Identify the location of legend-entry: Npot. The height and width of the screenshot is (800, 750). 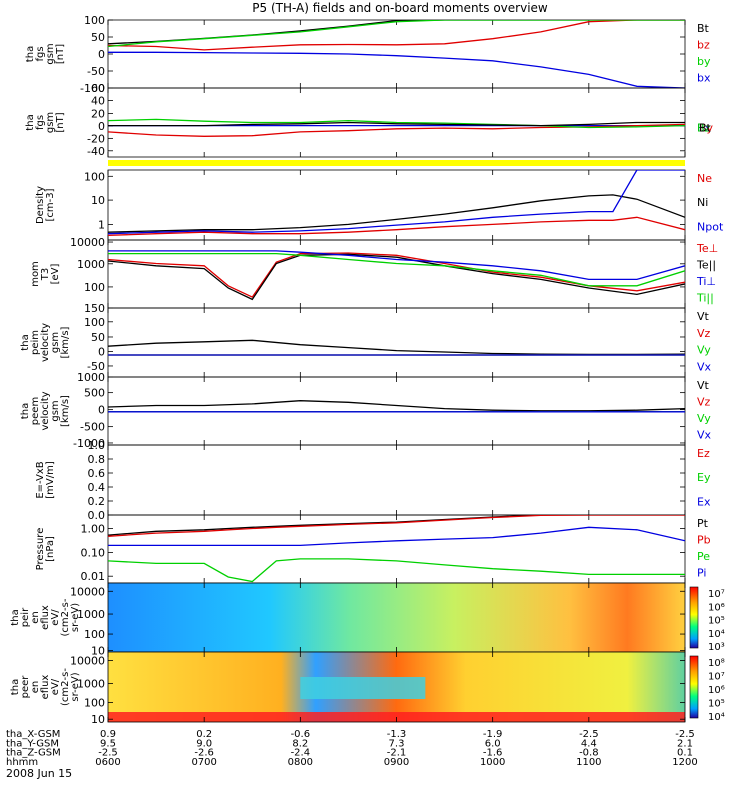
(710, 226).